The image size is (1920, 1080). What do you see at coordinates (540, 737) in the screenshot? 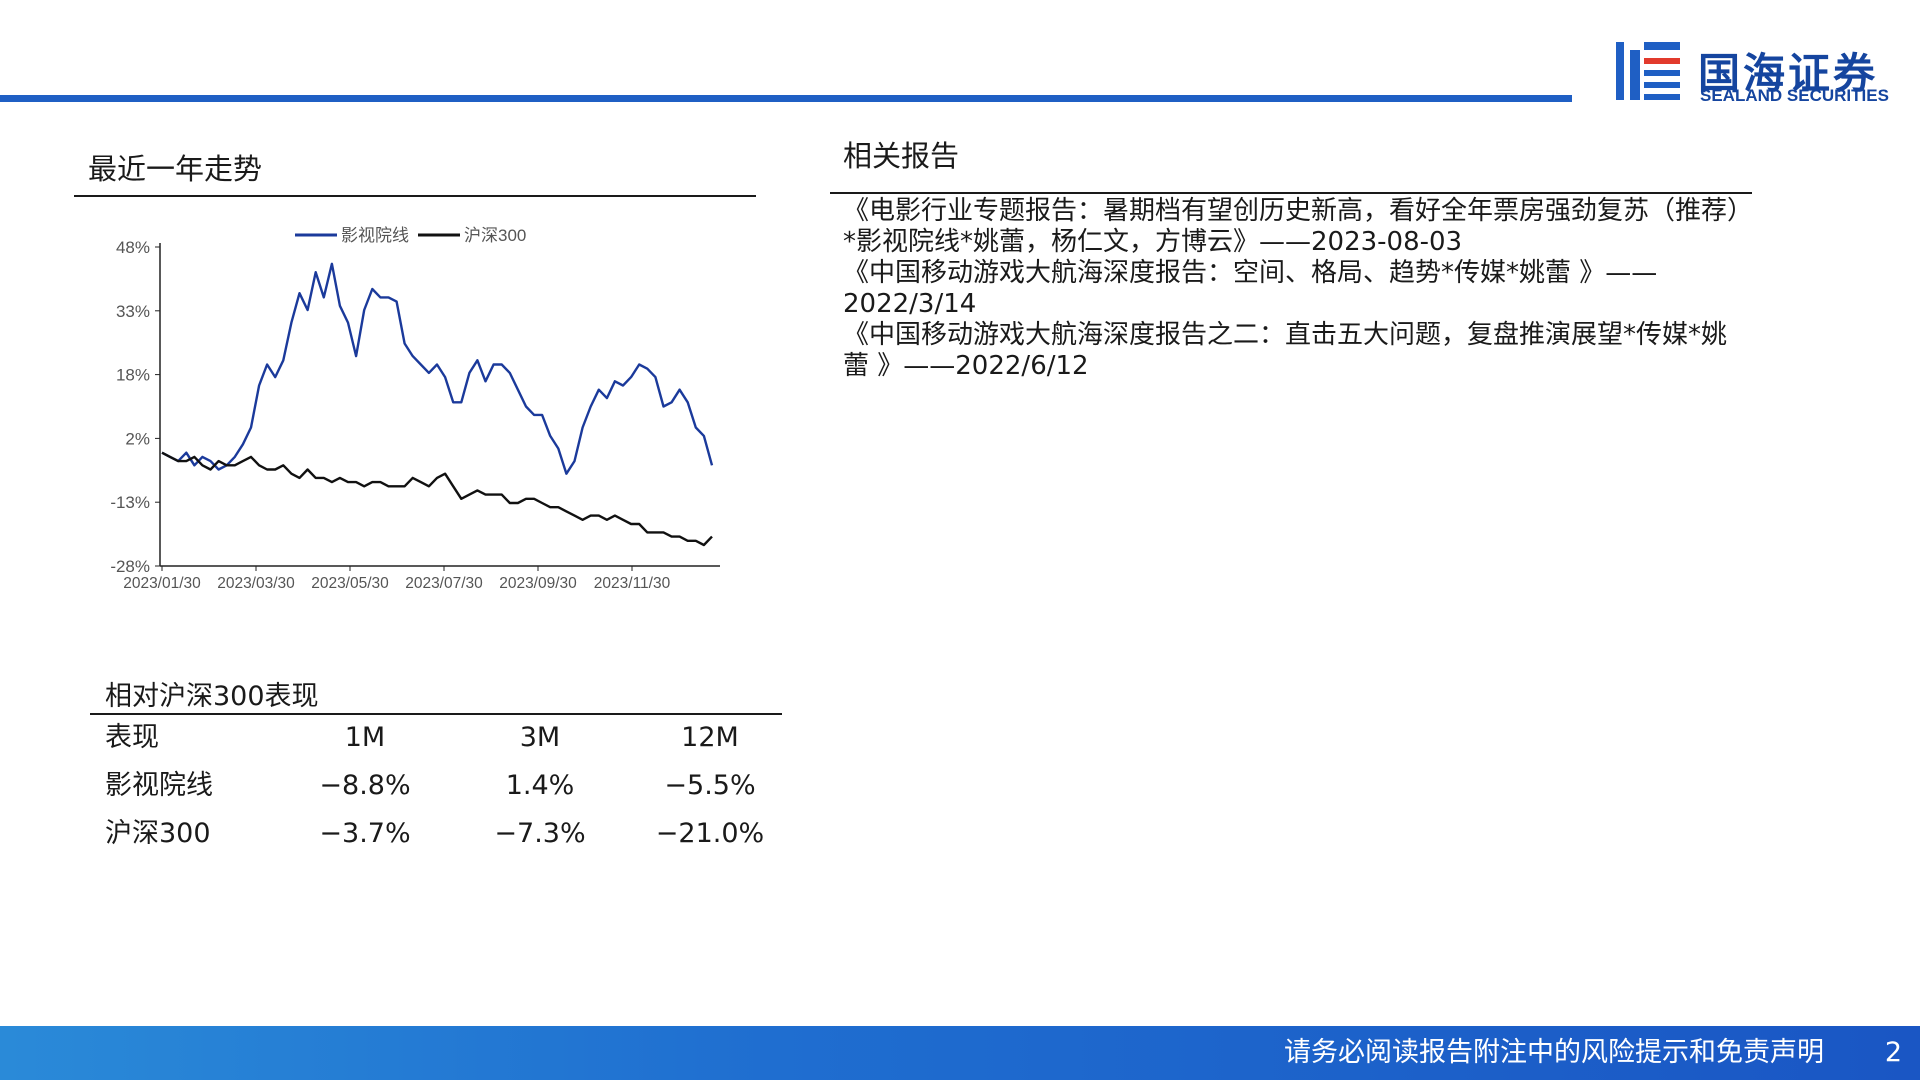
I see `perf-header-cell: 3M` at bounding box center [540, 737].